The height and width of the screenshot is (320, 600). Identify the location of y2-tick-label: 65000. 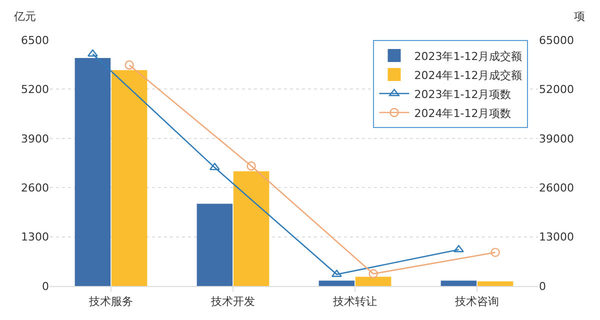
(556, 40).